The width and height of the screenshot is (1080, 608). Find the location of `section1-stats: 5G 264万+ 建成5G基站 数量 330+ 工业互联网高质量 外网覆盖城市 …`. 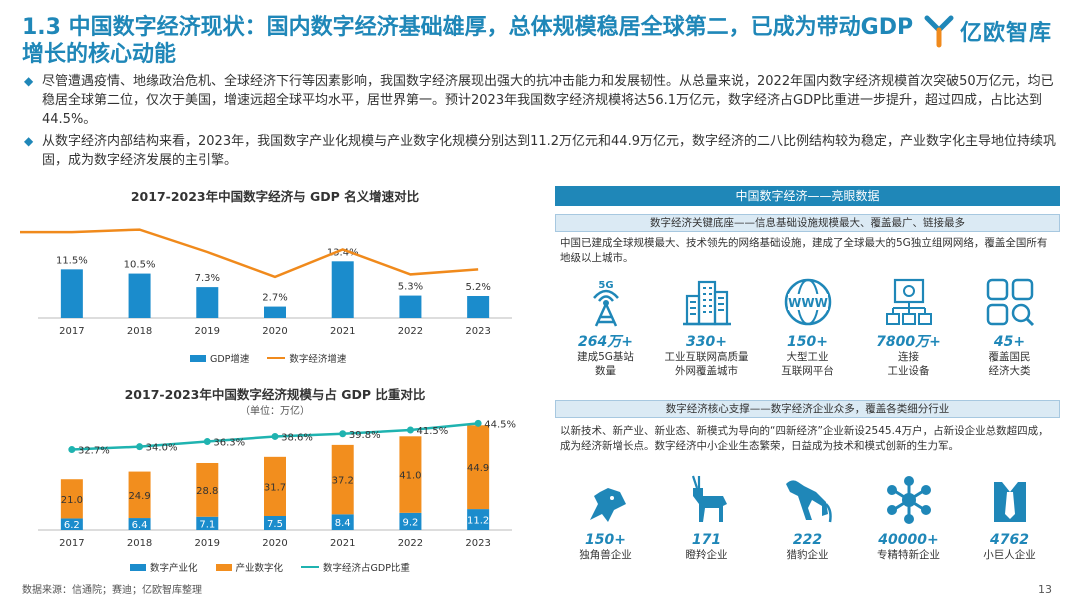

section1-stats: 5G 264万+ 建成5G基站 数量 330+ 工业互联网高质量 外网覆盖城市 … is located at coordinates (807, 327).